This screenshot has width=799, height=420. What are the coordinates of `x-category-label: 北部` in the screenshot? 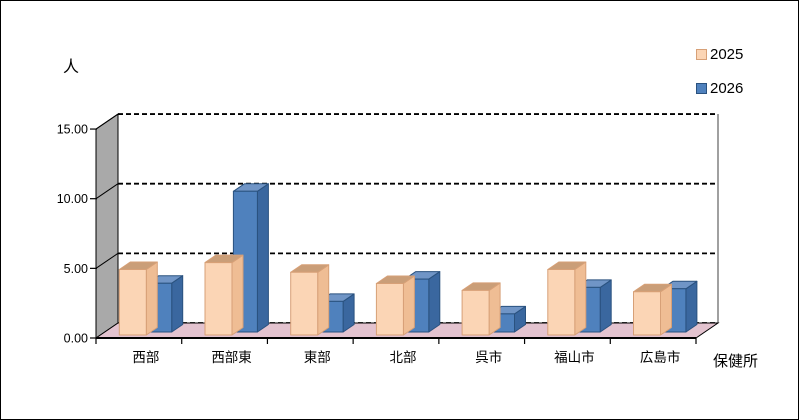 It's located at (403, 357).